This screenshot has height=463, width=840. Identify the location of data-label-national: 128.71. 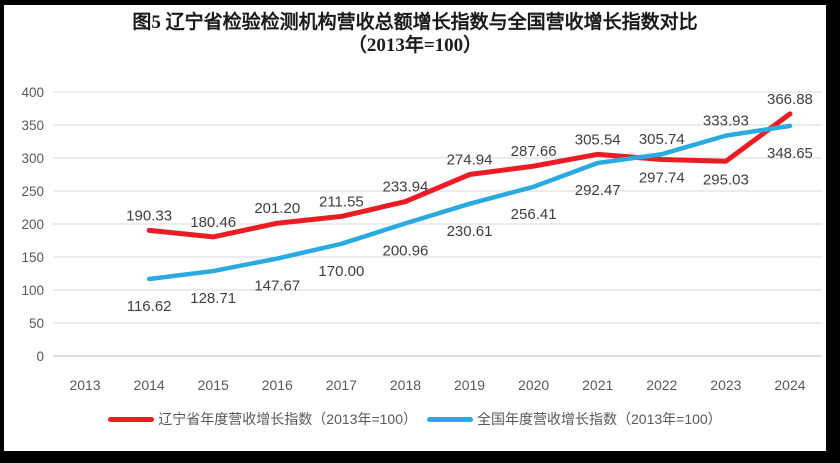
(213, 298).